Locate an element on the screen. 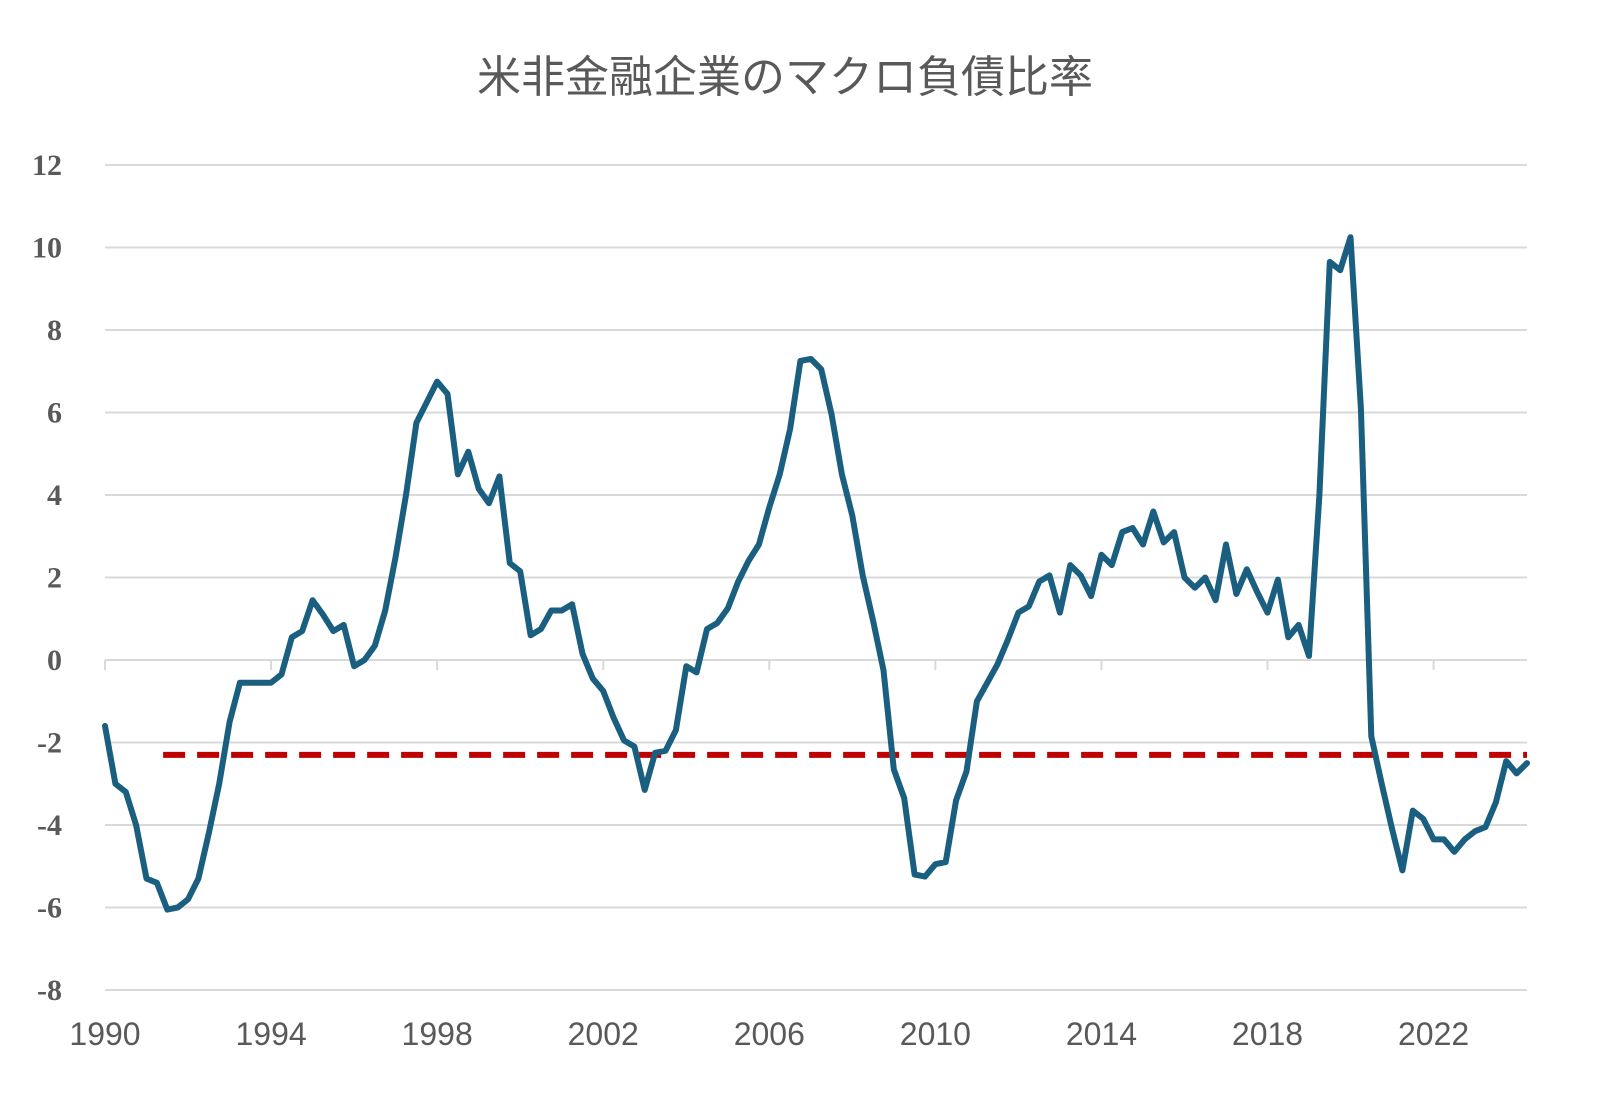 Image resolution: width=1600 pixels, height=1099 pixels. x-tick-label: 1998 is located at coordinates (437, 1034).